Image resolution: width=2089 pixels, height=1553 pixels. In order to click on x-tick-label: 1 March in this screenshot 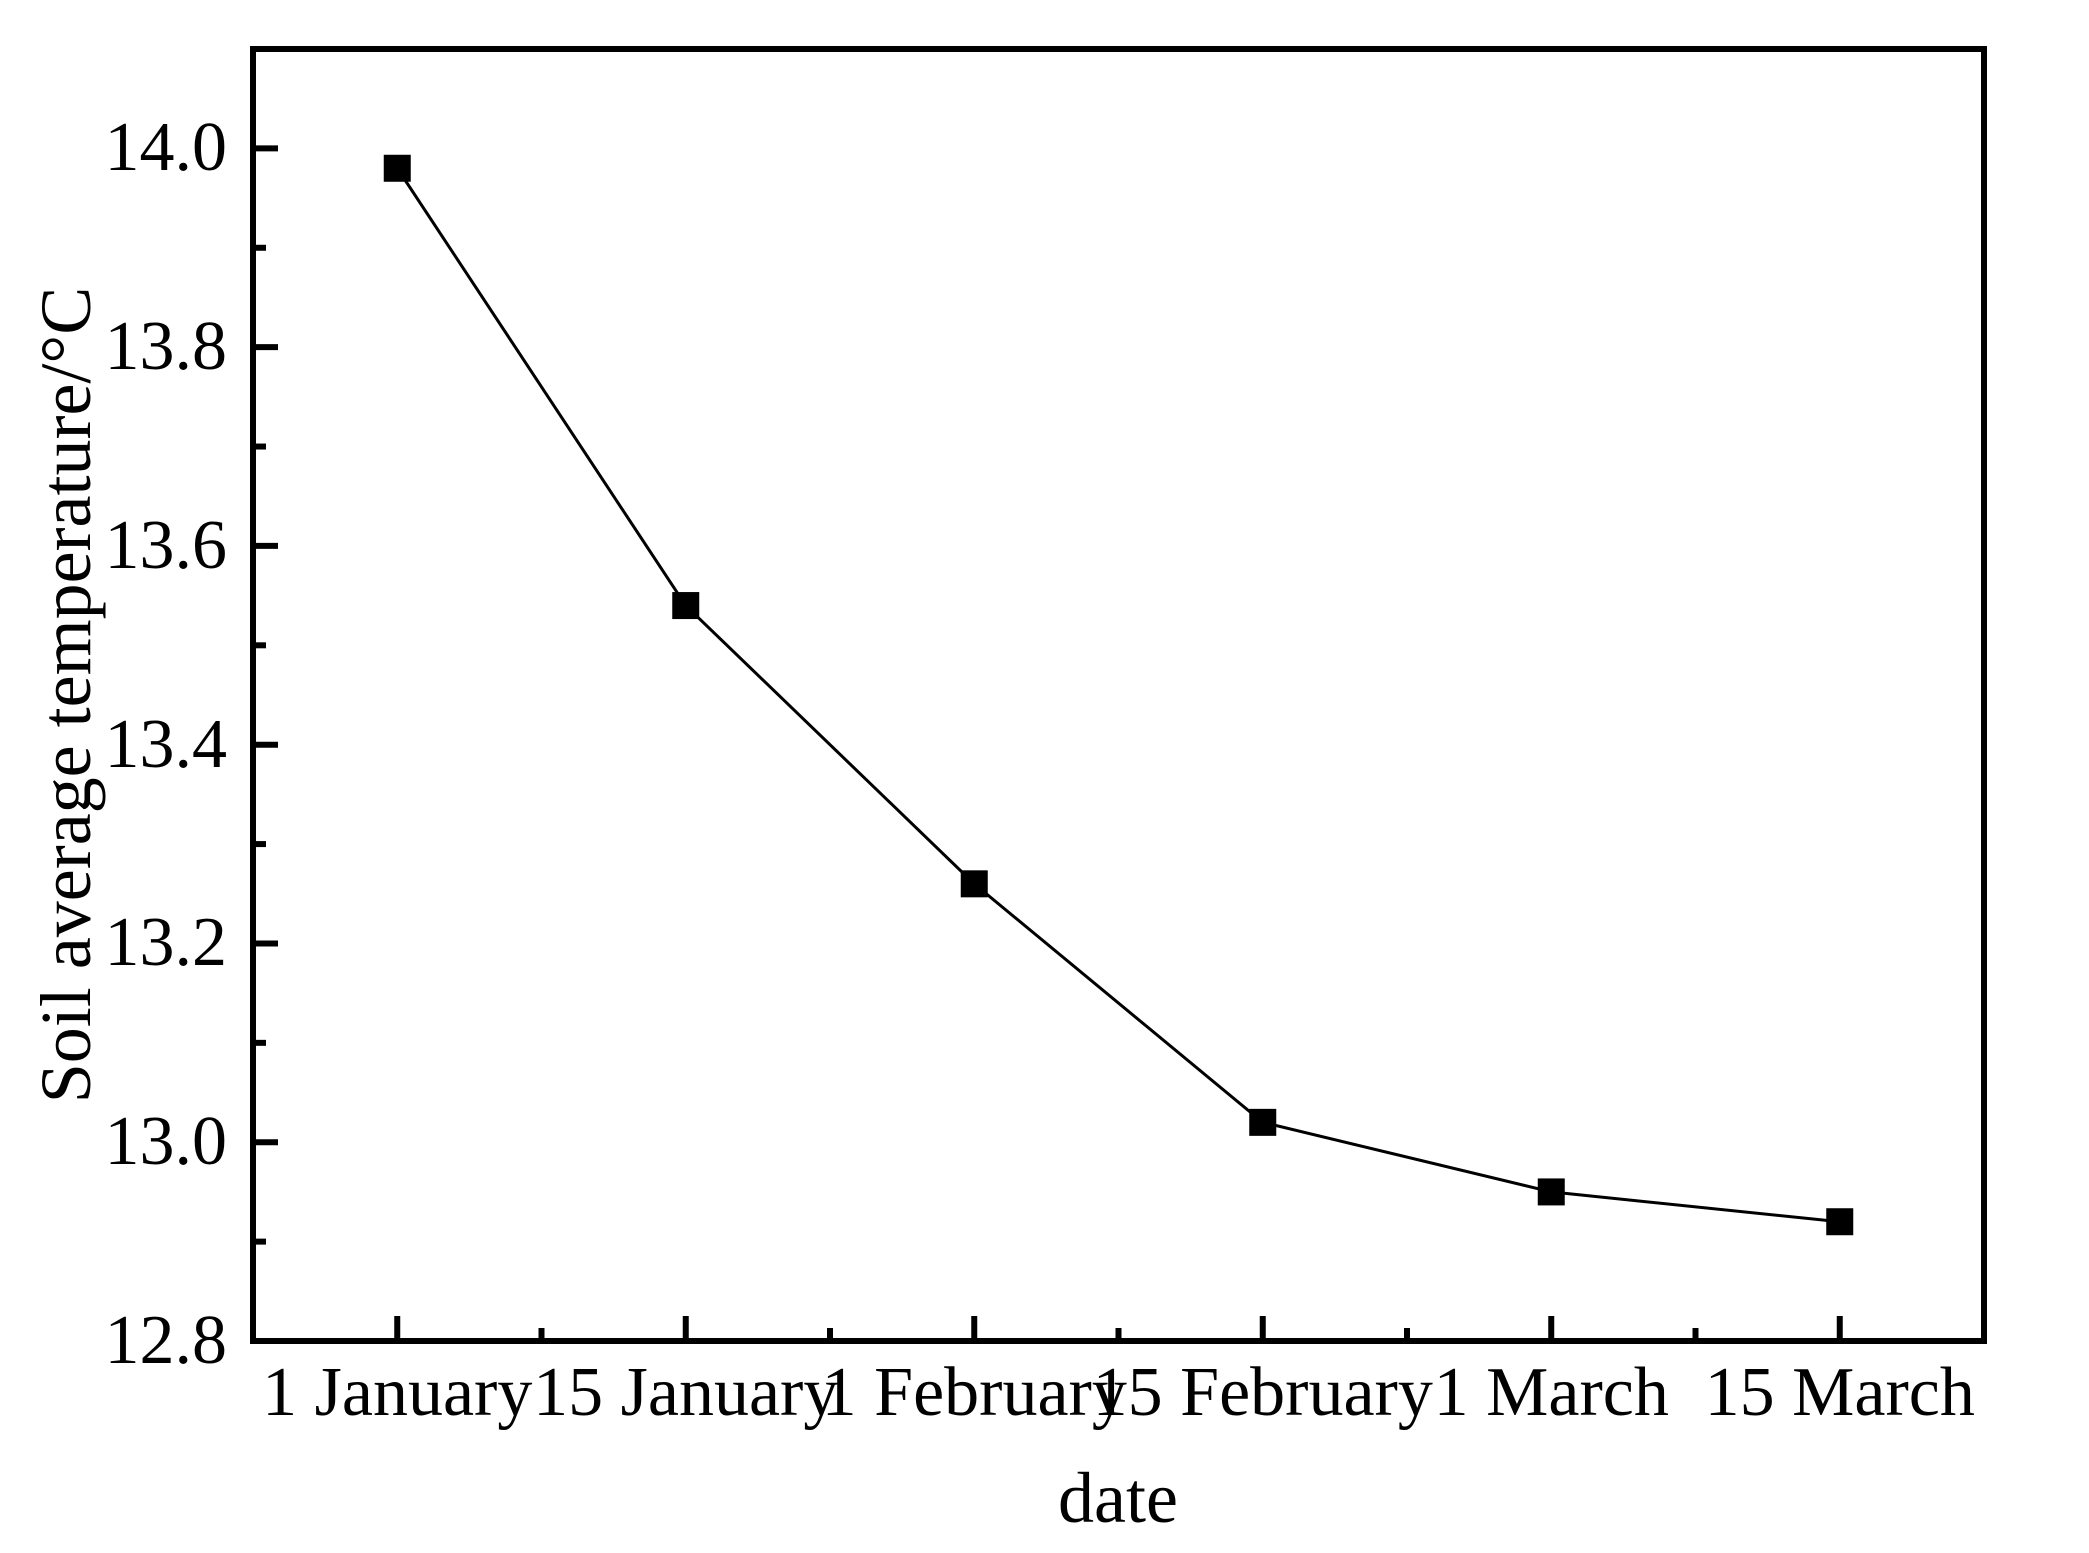, I will do `click(1551, 1392)`.